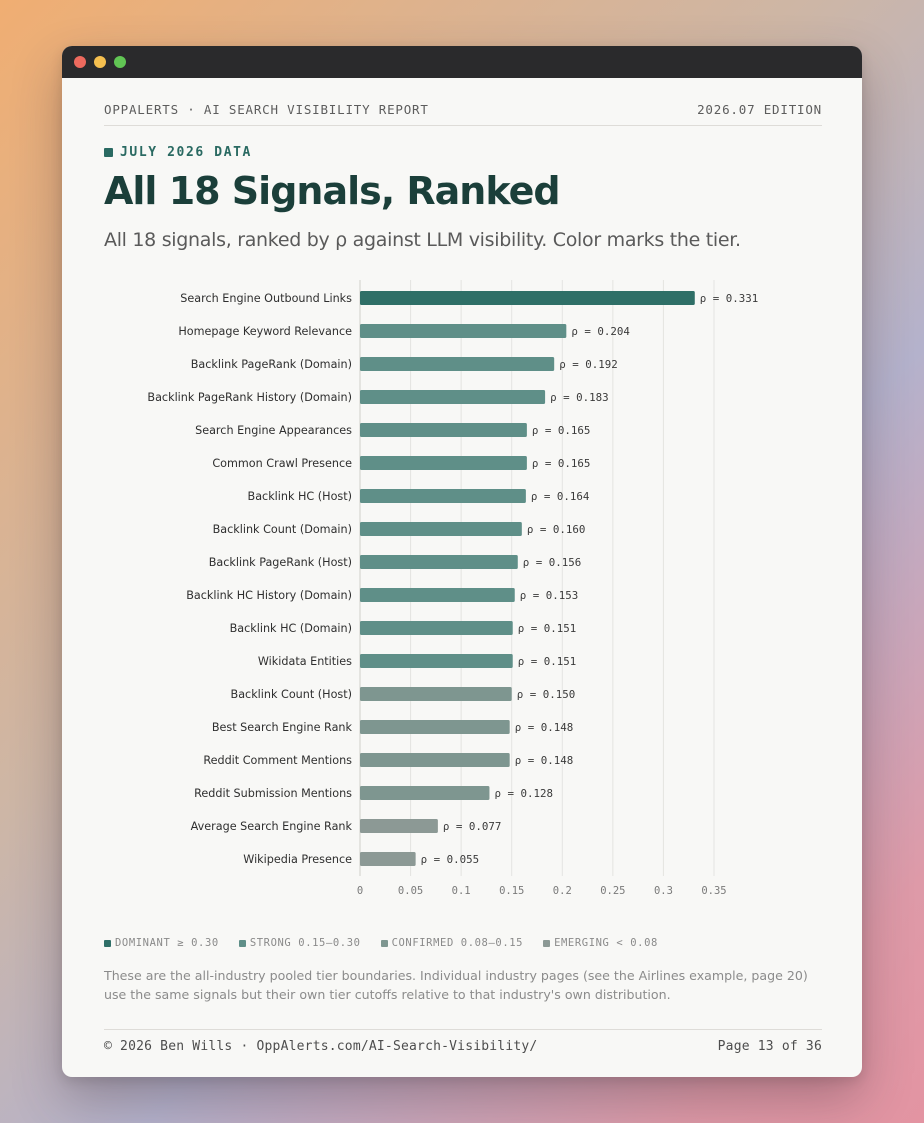  What do you see at coordinates (612, 891) in the screenshot?
I see `x-tick-label: 0.25` at bounding box center [612, 891].